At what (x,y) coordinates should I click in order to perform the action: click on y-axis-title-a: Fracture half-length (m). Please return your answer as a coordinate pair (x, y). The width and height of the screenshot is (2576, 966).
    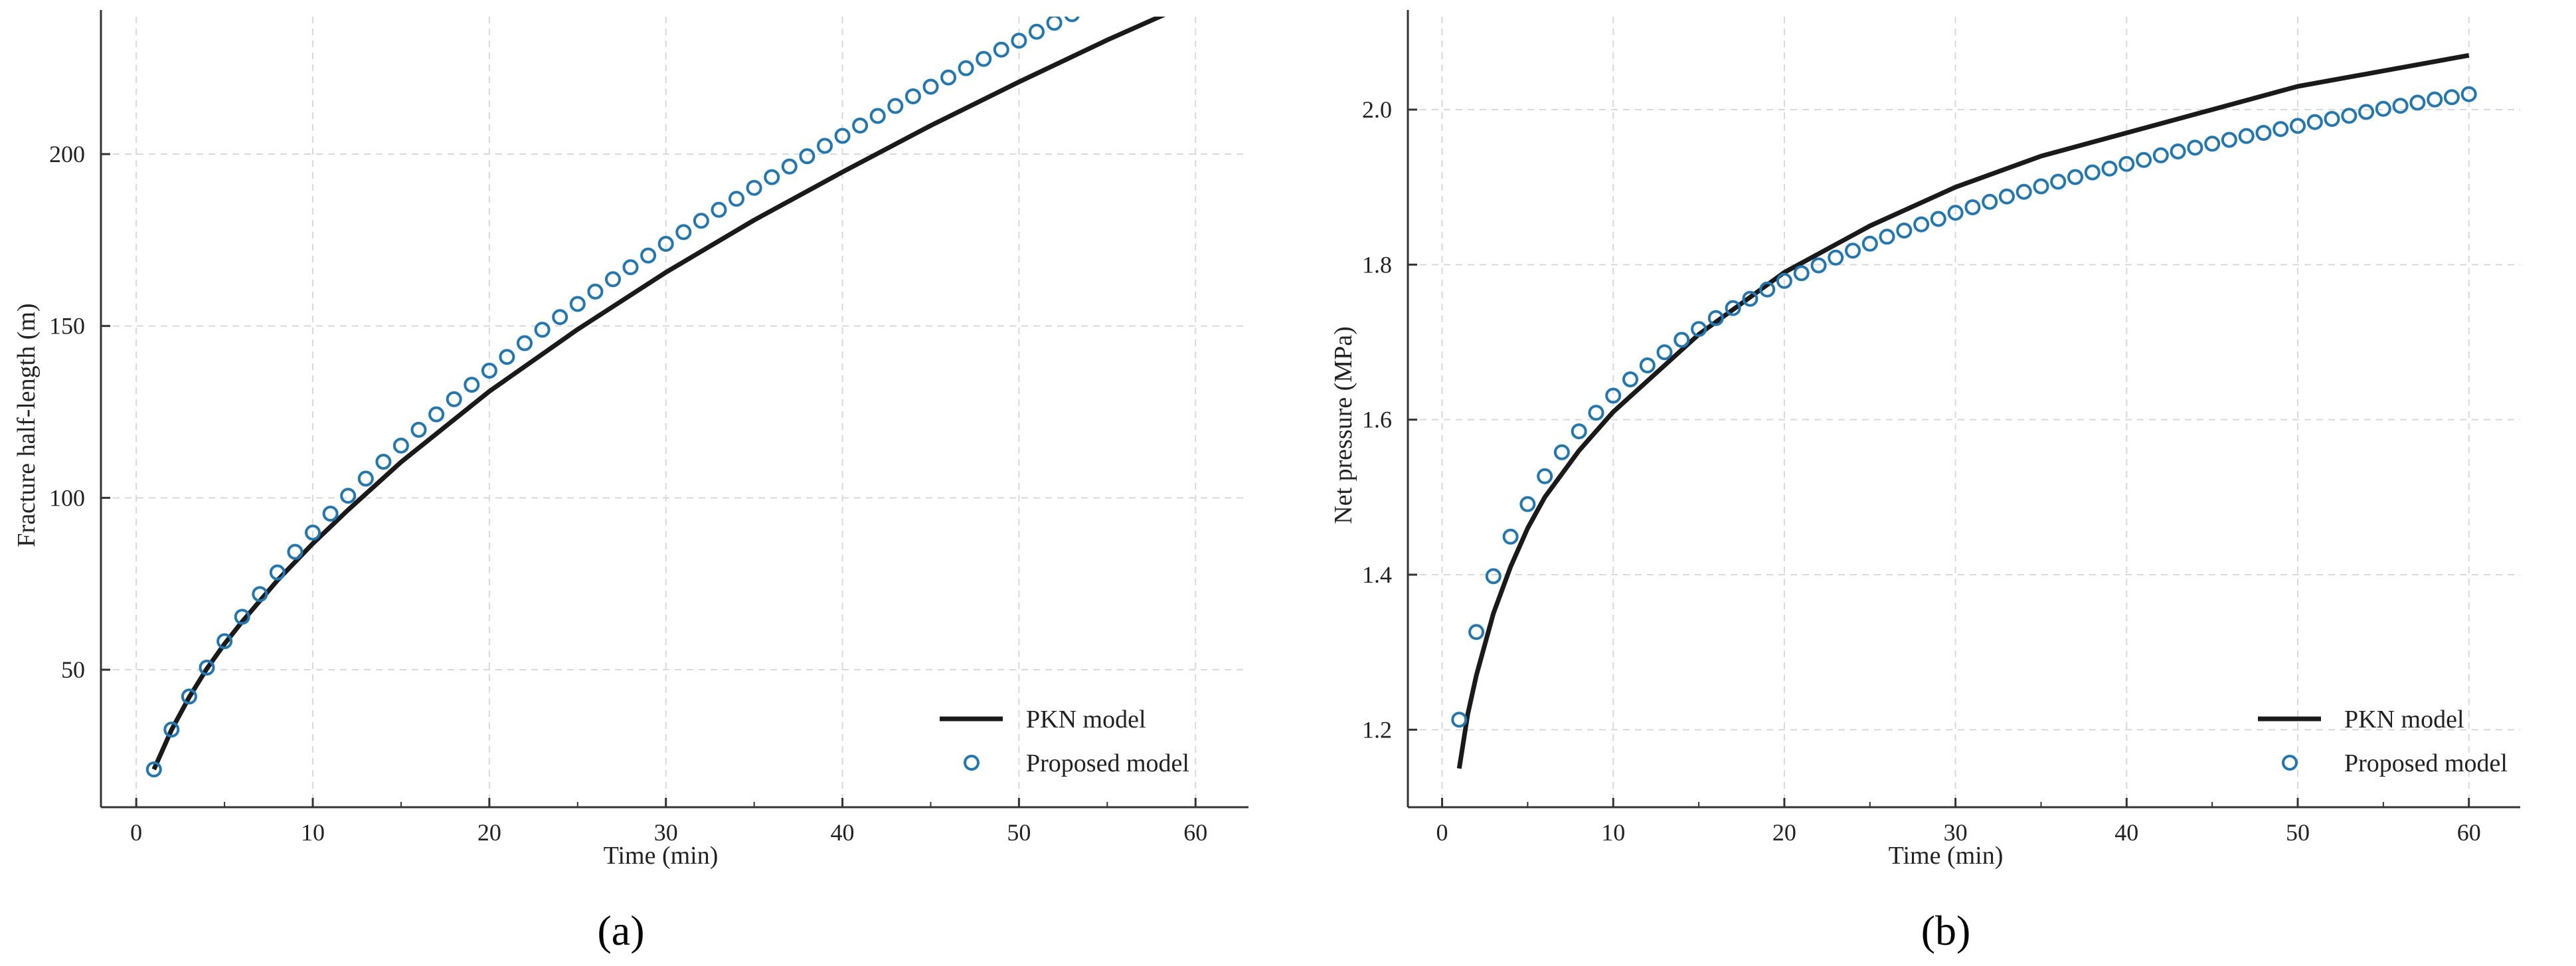
    Looking at the image, I should click on (27, 425).